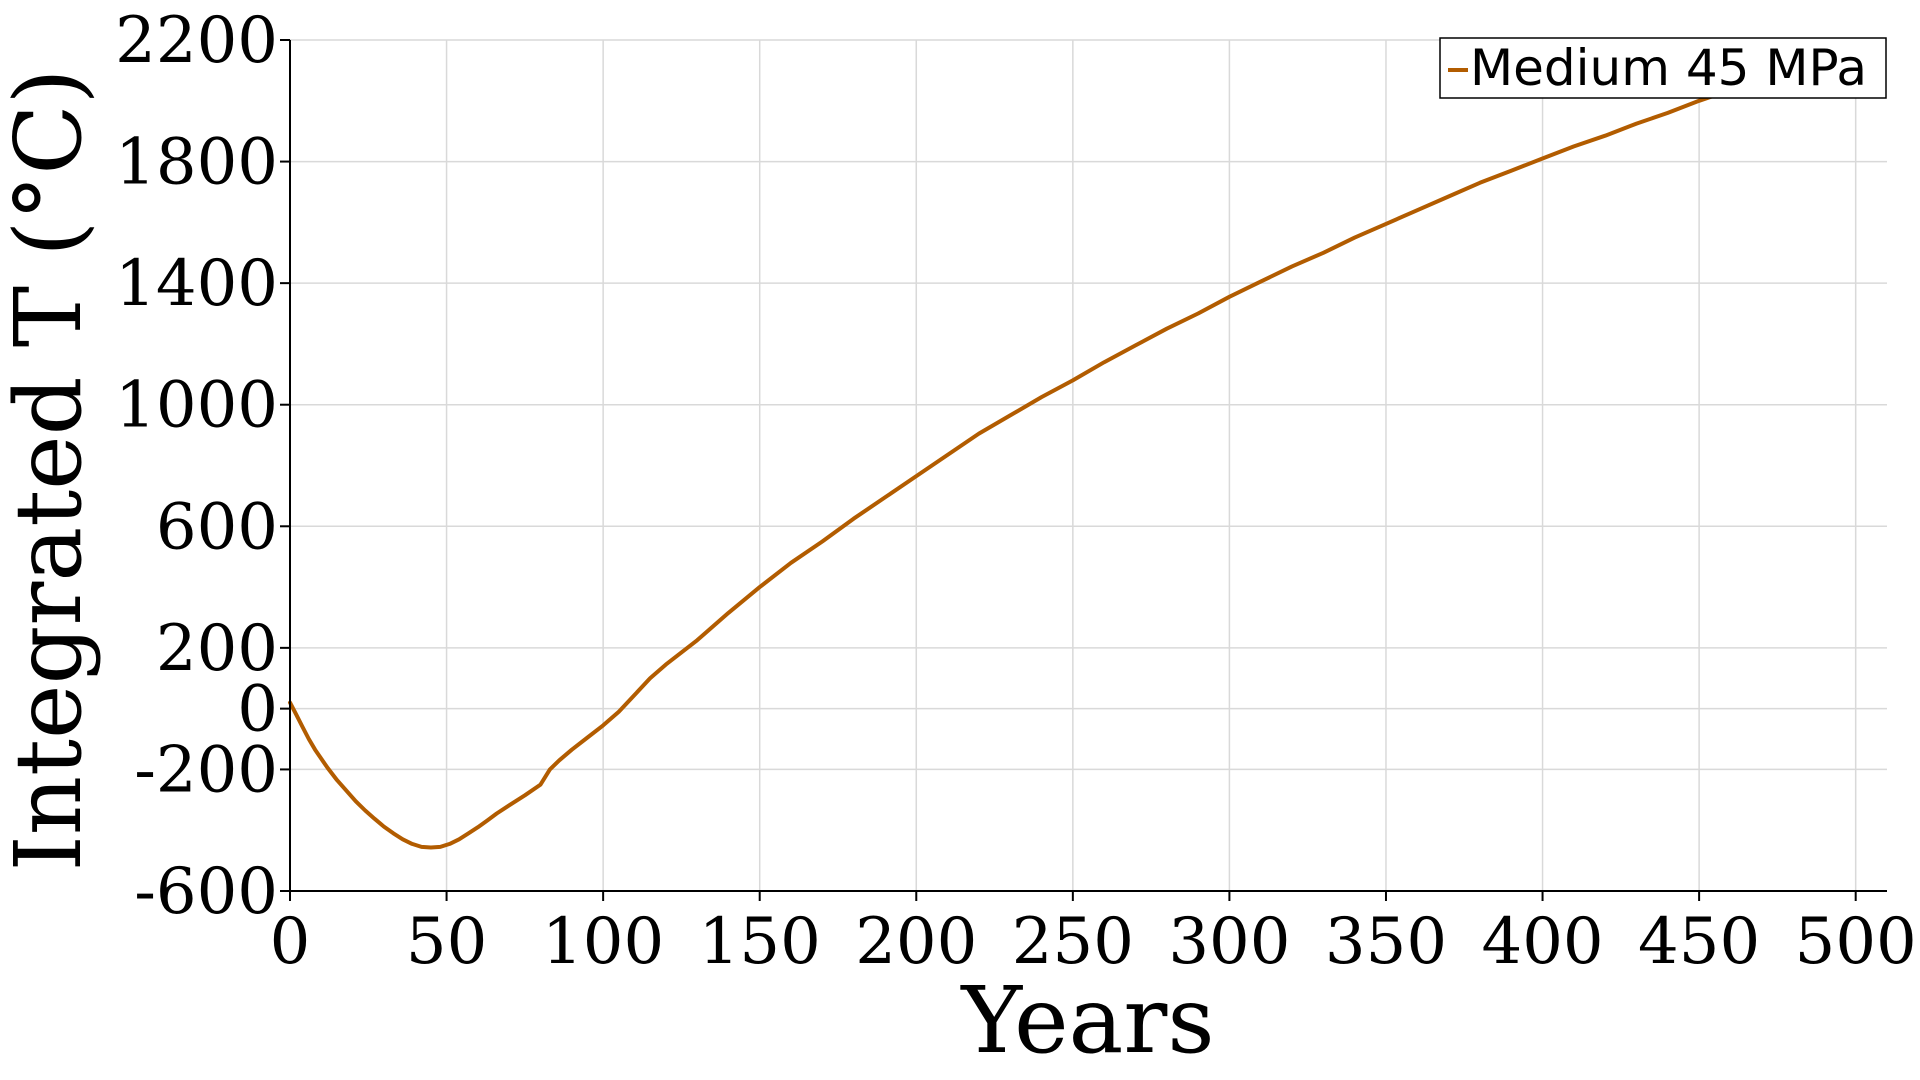  I want to click on y-tick-label: 1400, so click(196, 284).